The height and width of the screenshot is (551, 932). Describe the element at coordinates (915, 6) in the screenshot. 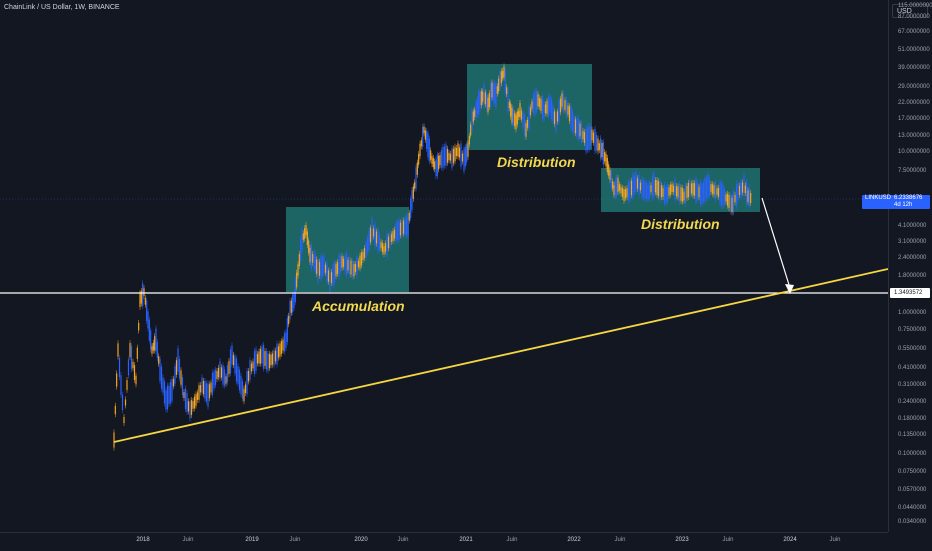

I see `price-tick-label: 115.0000000` at that location.